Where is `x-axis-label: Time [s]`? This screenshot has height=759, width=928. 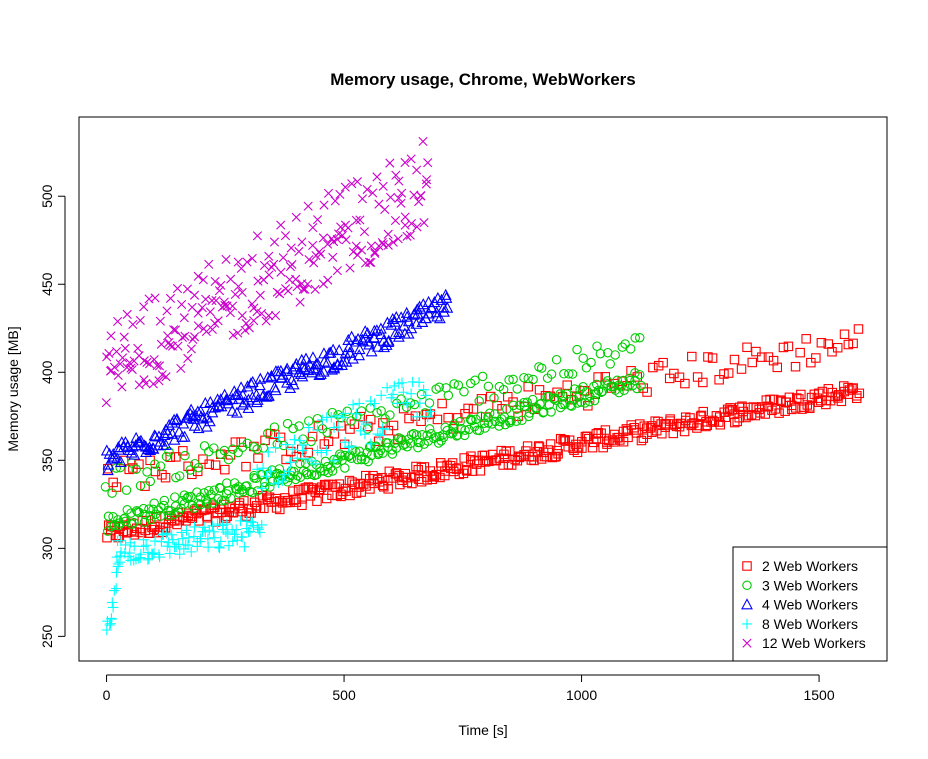
x-axis-label: Time [s] is located at coordinates (482, 730).